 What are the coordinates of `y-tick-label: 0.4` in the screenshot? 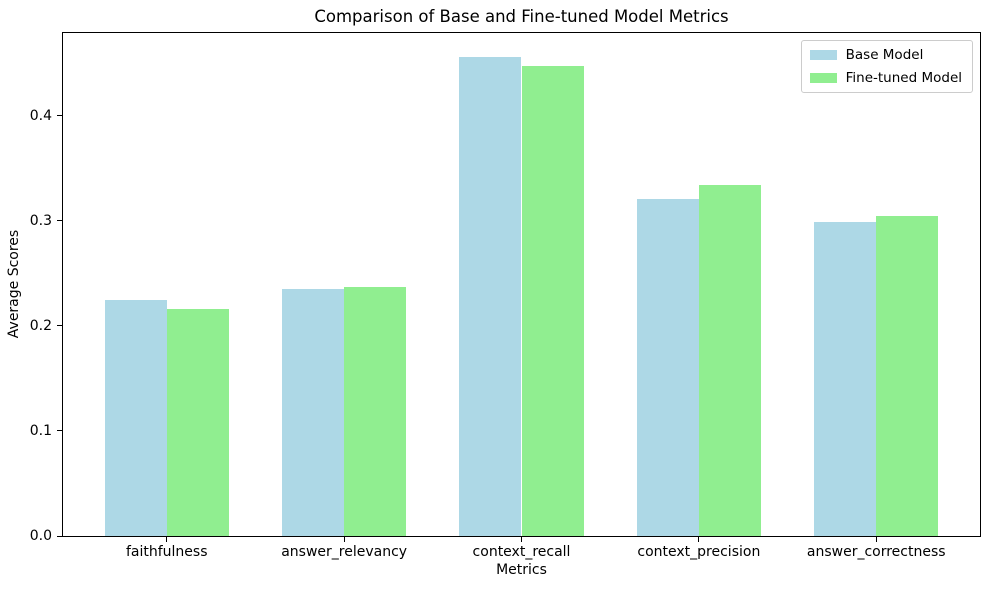 It's located at (40, 115).